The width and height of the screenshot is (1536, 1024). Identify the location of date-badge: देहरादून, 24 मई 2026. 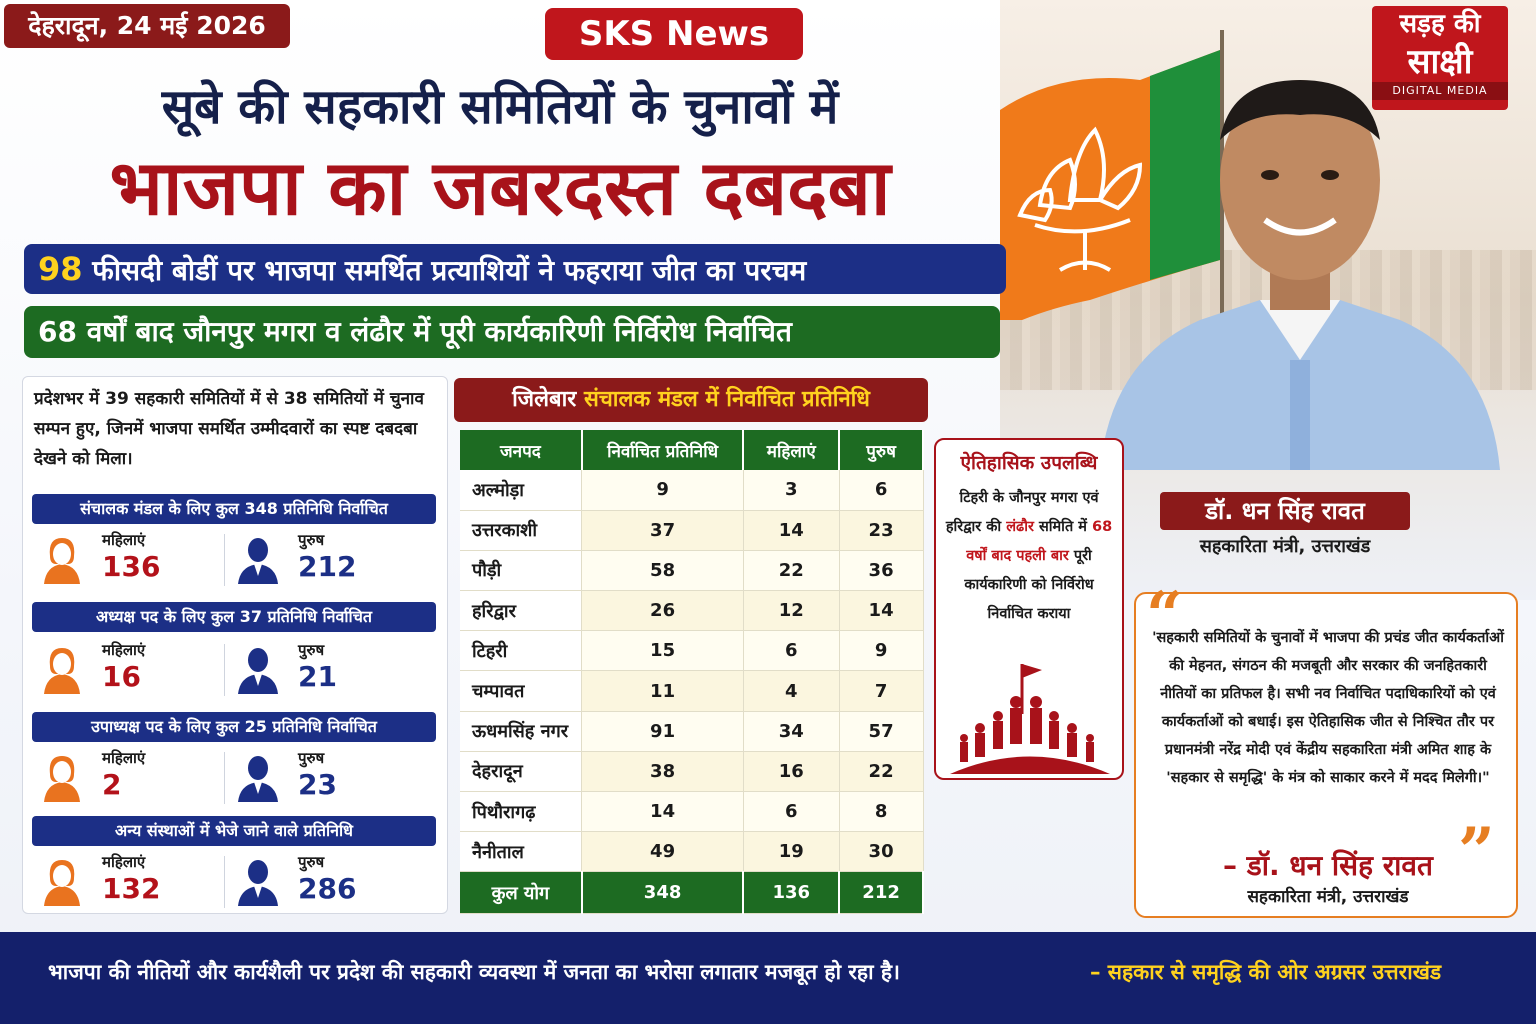
(147, 26).